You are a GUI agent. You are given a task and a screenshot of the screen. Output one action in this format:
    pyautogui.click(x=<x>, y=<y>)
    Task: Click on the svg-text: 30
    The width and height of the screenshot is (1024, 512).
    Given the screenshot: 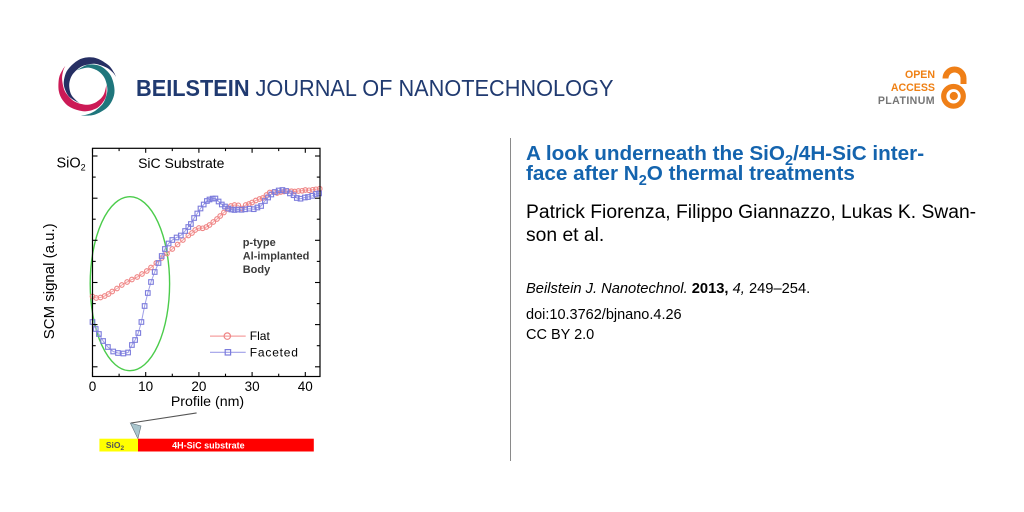 What is the action you would take?
    pyautogui.click(x=252, y=386)
    